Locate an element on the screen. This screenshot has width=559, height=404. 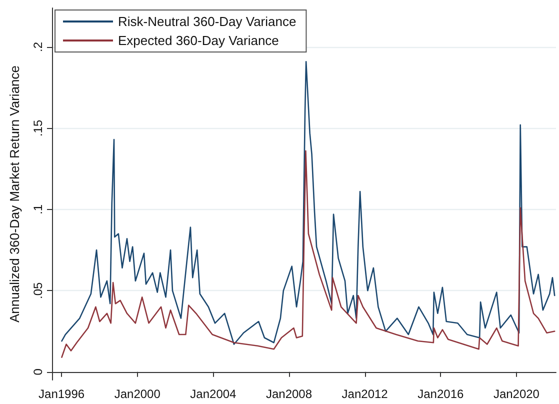
y-tick-label: .1 is located at coordinates (38, 209).